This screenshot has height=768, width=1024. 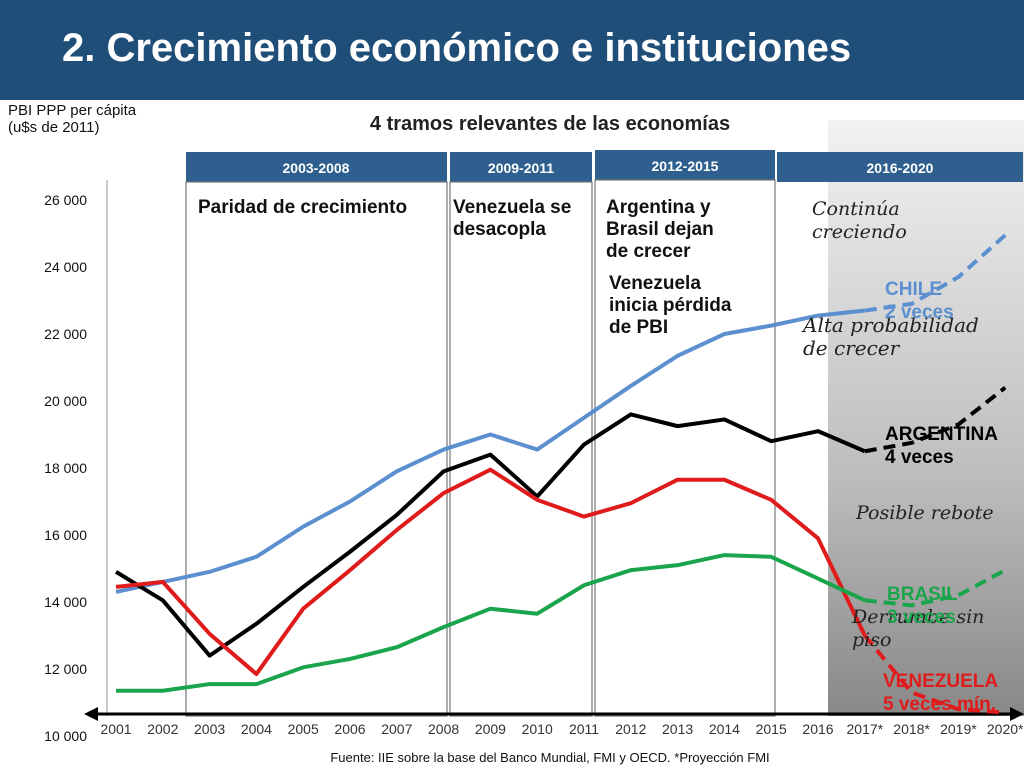 I want to click on annot-alta-2: de crecer, so click(x=852, y=348).